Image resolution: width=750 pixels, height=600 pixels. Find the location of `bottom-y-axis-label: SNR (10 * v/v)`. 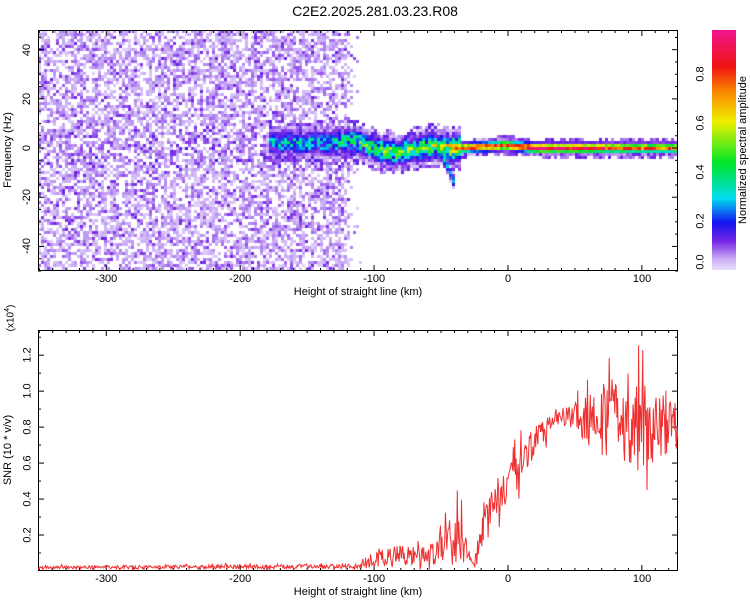

bottom-y-axis-label: SNR (10 * v/v) is located at coordinates (8, 450).